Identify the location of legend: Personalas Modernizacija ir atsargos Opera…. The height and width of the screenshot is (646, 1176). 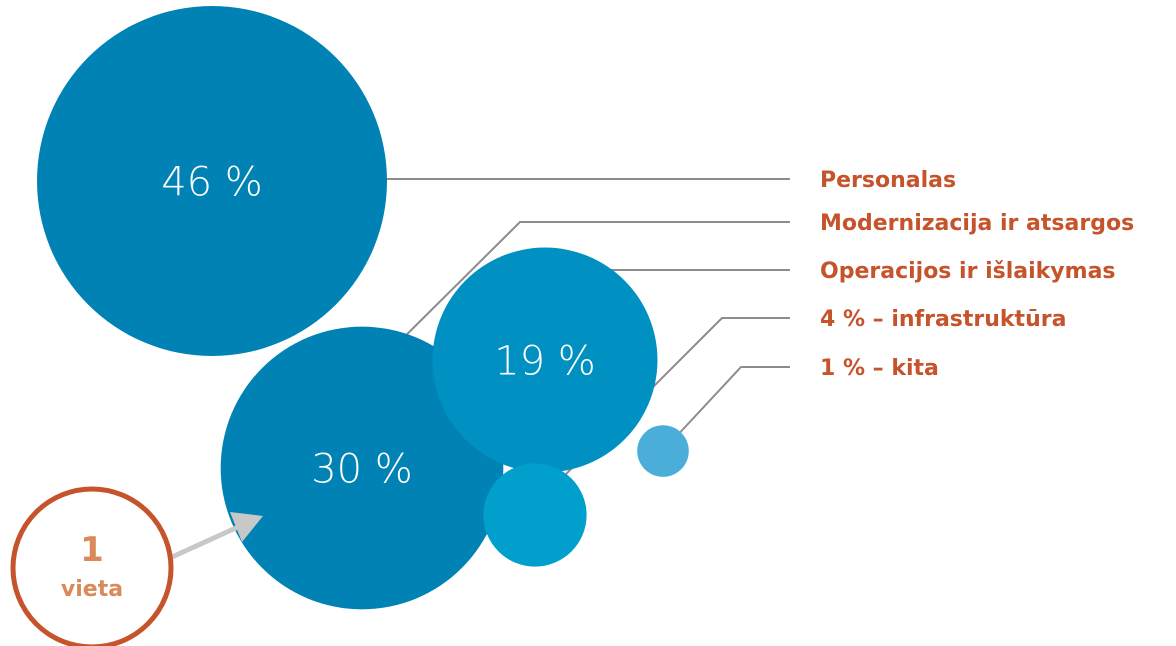
(977, 274).